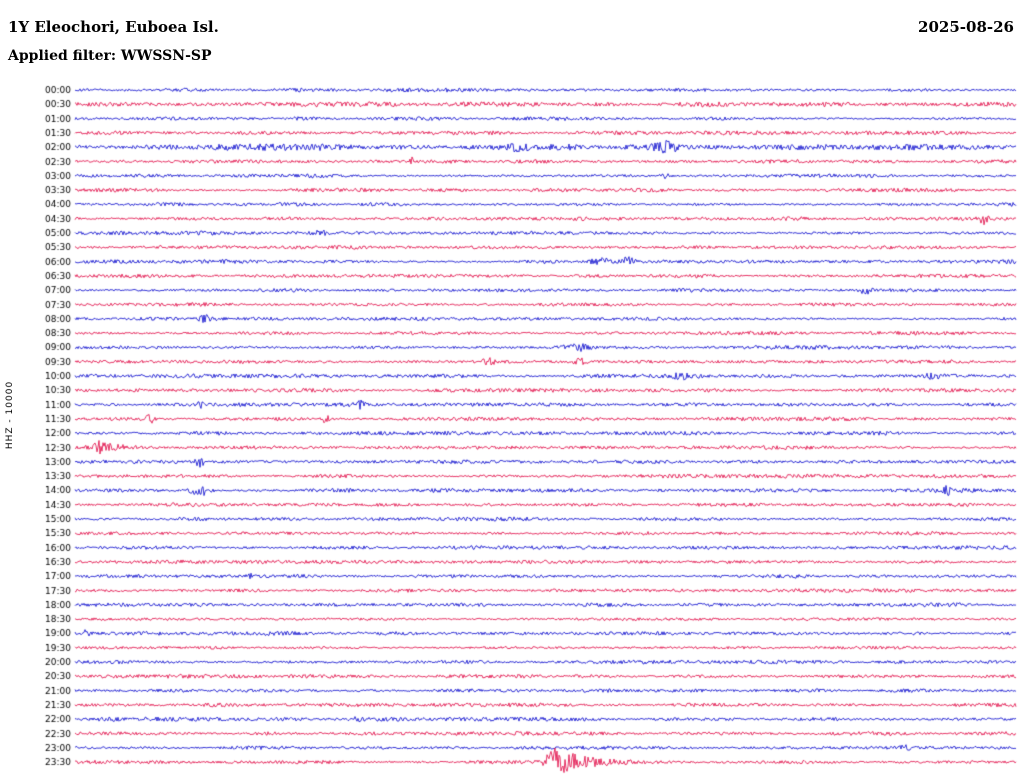 The width and height of the screenshot is (1024, 780). Describe the element at coordinates (110, 56) in the screenshot. I see `filter-label: Applied filter: WWSSN-SP` at that location.